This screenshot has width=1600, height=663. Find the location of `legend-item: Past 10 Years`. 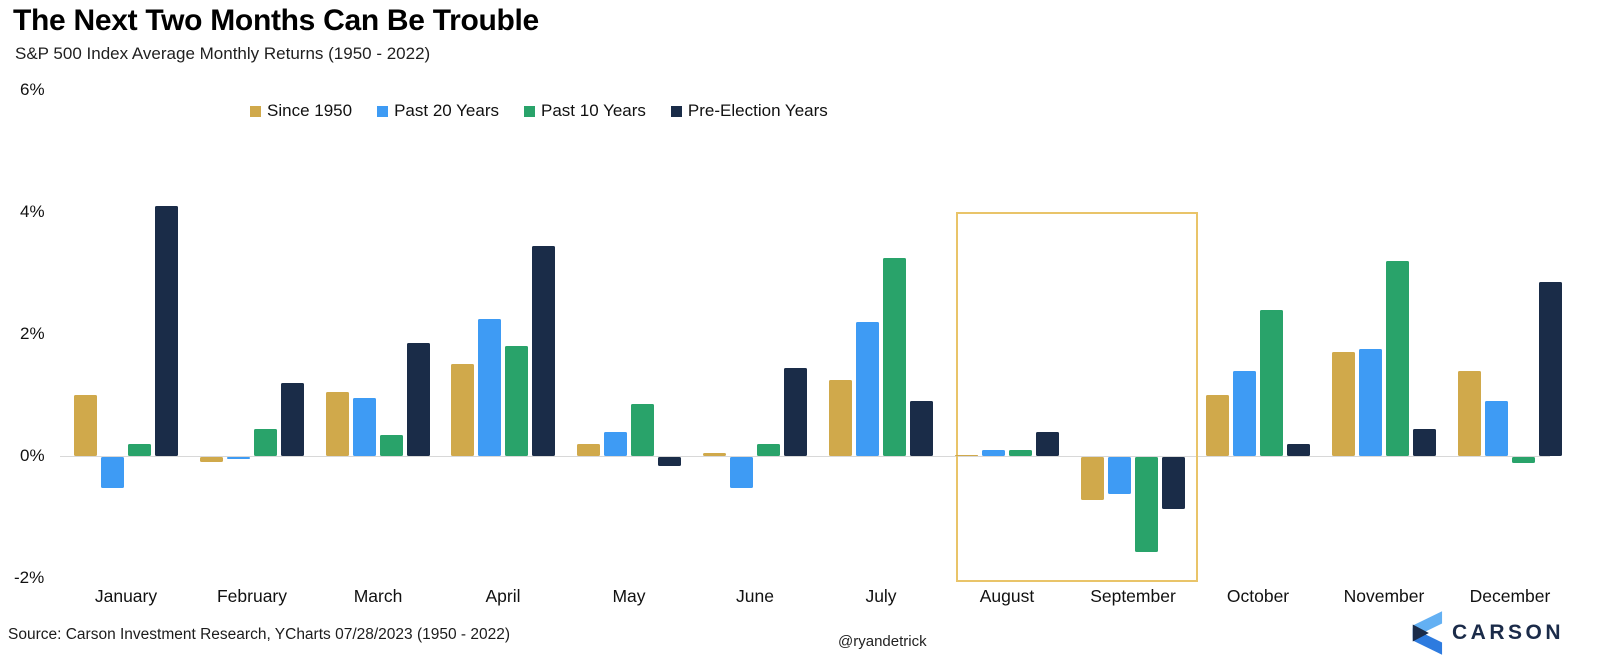

legend-item: Past 10 Years is located at coordinates (585, 111).